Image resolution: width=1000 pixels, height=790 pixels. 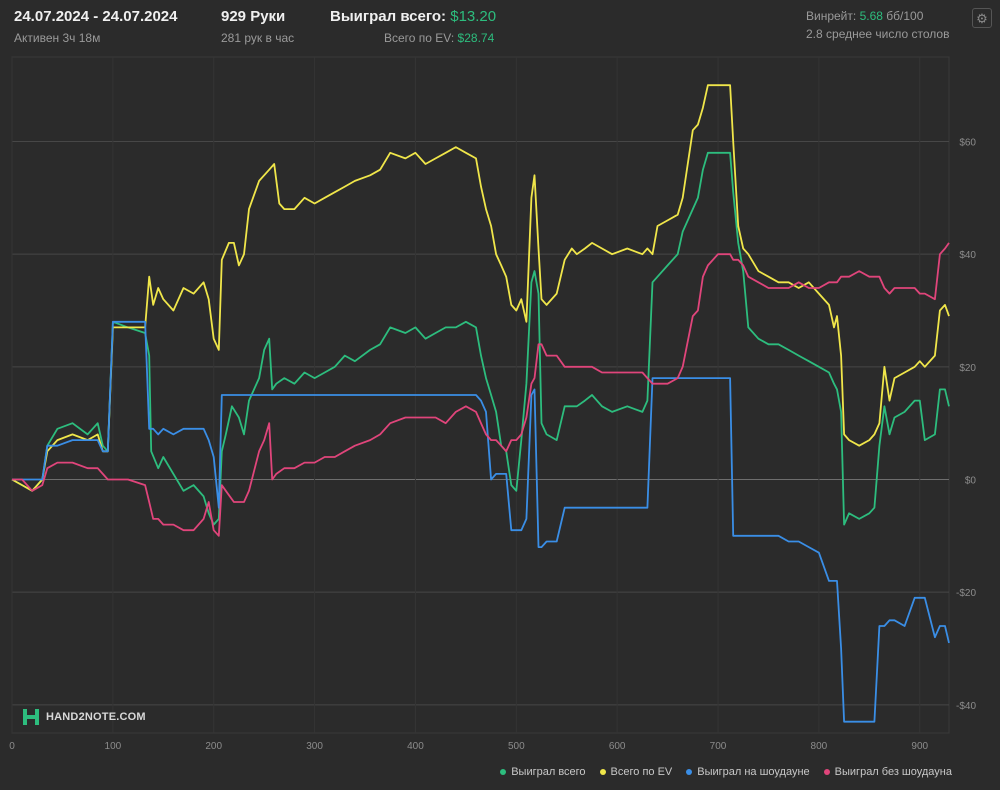 What do you see at coordinates (971, 481) in the screenshot?
I see `y-tick-label: $0` at bounding box center [971, 481].